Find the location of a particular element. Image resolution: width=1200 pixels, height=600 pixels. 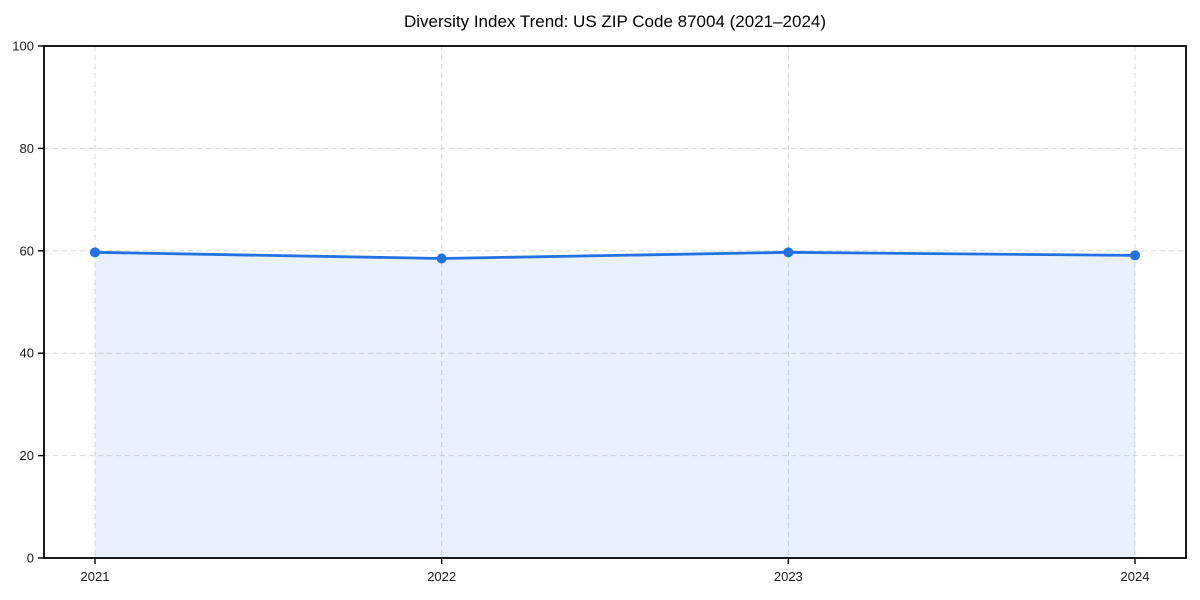

x-tick-label: 2023 is located at coordinates (788, 576).